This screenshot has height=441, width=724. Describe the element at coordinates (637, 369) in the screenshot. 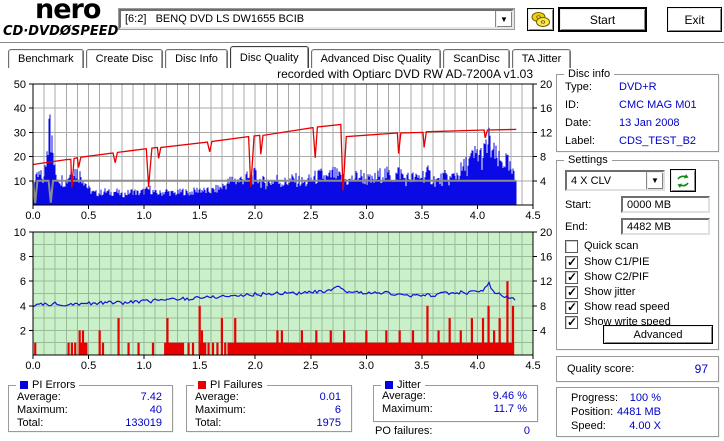

I see `quality-score-box: Quality score: 97` at that location.